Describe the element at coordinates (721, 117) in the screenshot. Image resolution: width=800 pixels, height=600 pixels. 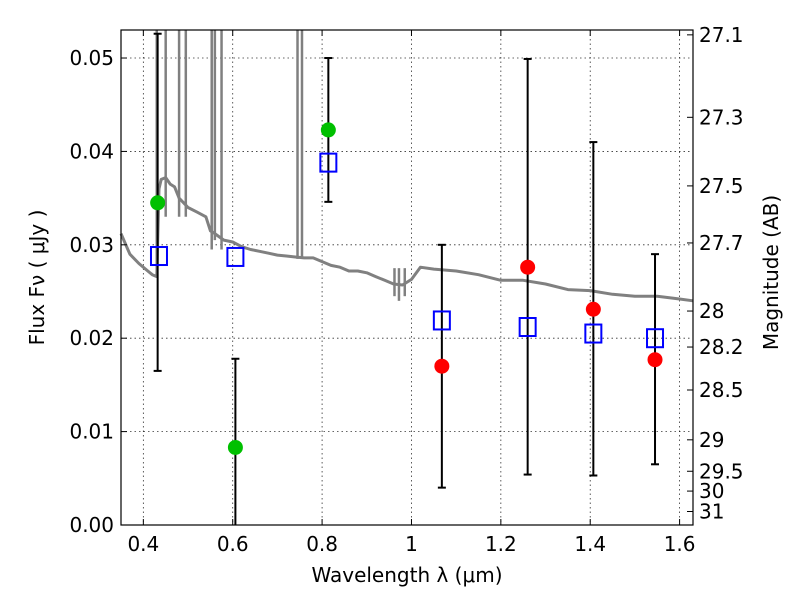
I see `mag-tick-label: 27.3` at that location.